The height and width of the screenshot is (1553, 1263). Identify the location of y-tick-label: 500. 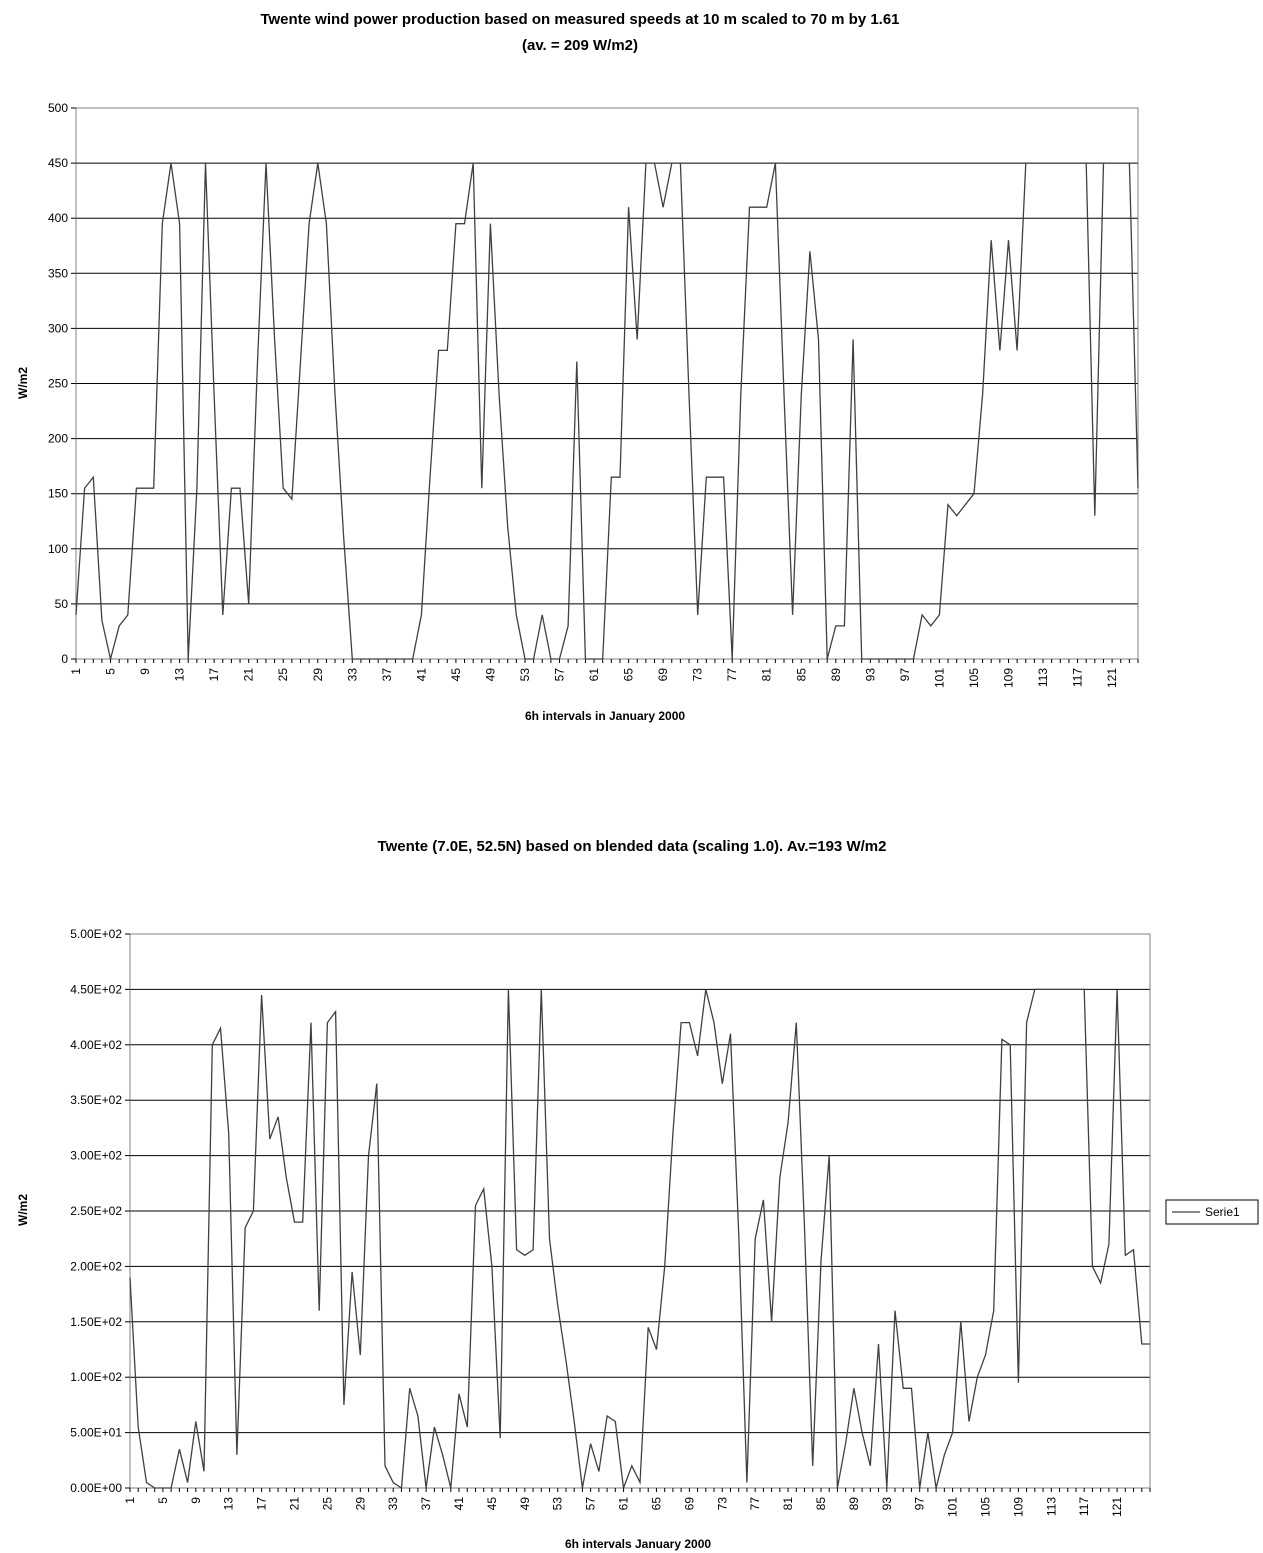
(58, 108).